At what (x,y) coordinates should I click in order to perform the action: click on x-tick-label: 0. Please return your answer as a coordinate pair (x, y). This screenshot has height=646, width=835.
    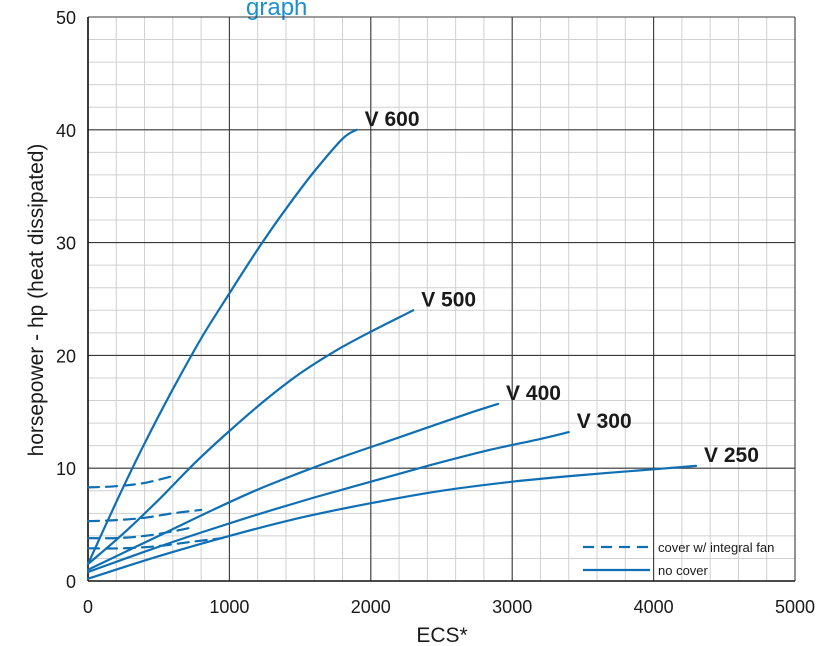
    Looking at the image, I should click on (88, 607).